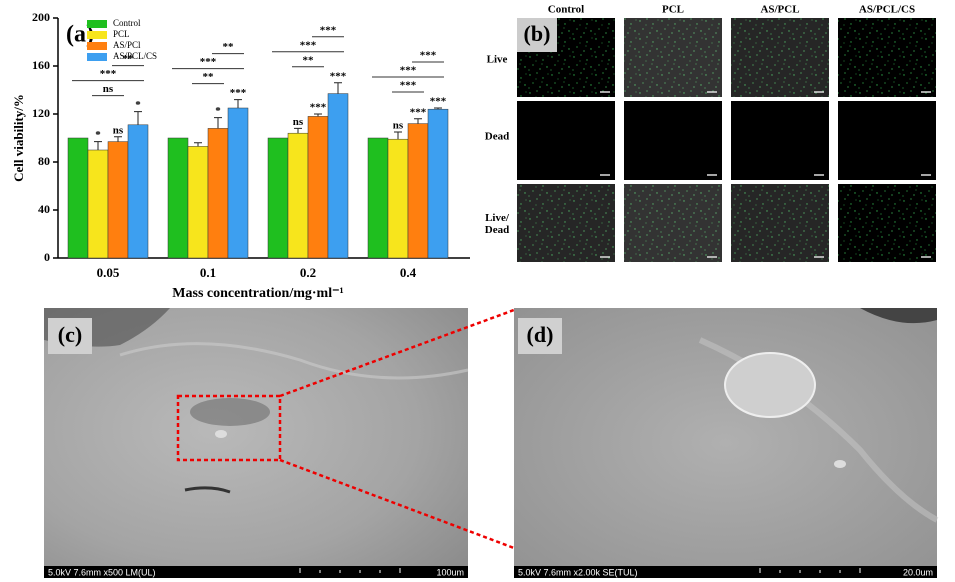 Image resolution: width=955 pixels, height=582 pixels. Describe the element at coordinates (257, 293) in the screenshot. I see `x-axis-title: Mass concentration/mg·ml⁻¹` at that location.